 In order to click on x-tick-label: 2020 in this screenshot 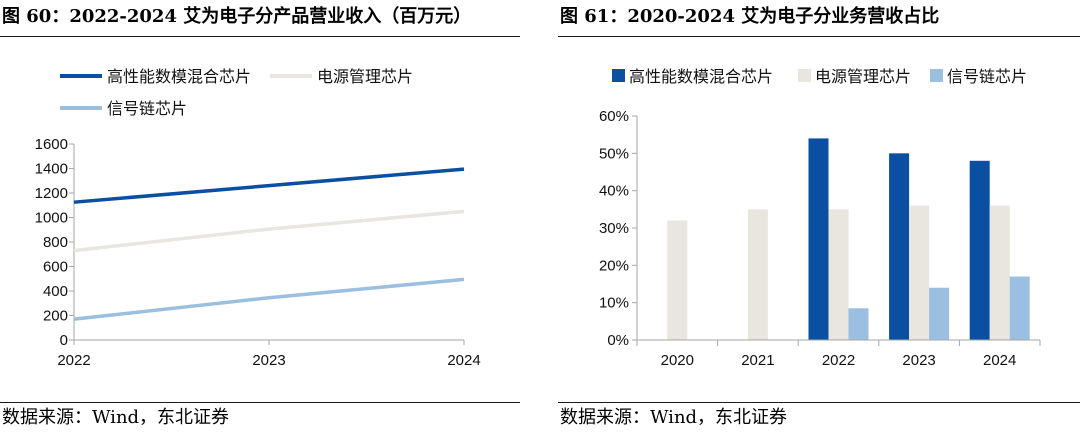, I will do `click(677, 360)`.